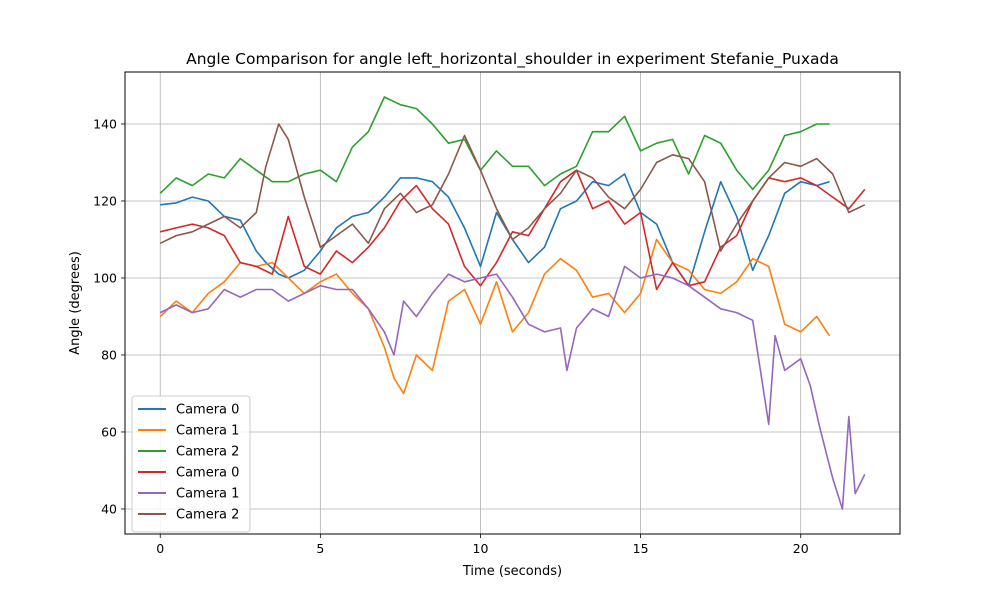 The image size is (1000, 600). I want to click on x-tick-label-0: 0, so click(160, 548).